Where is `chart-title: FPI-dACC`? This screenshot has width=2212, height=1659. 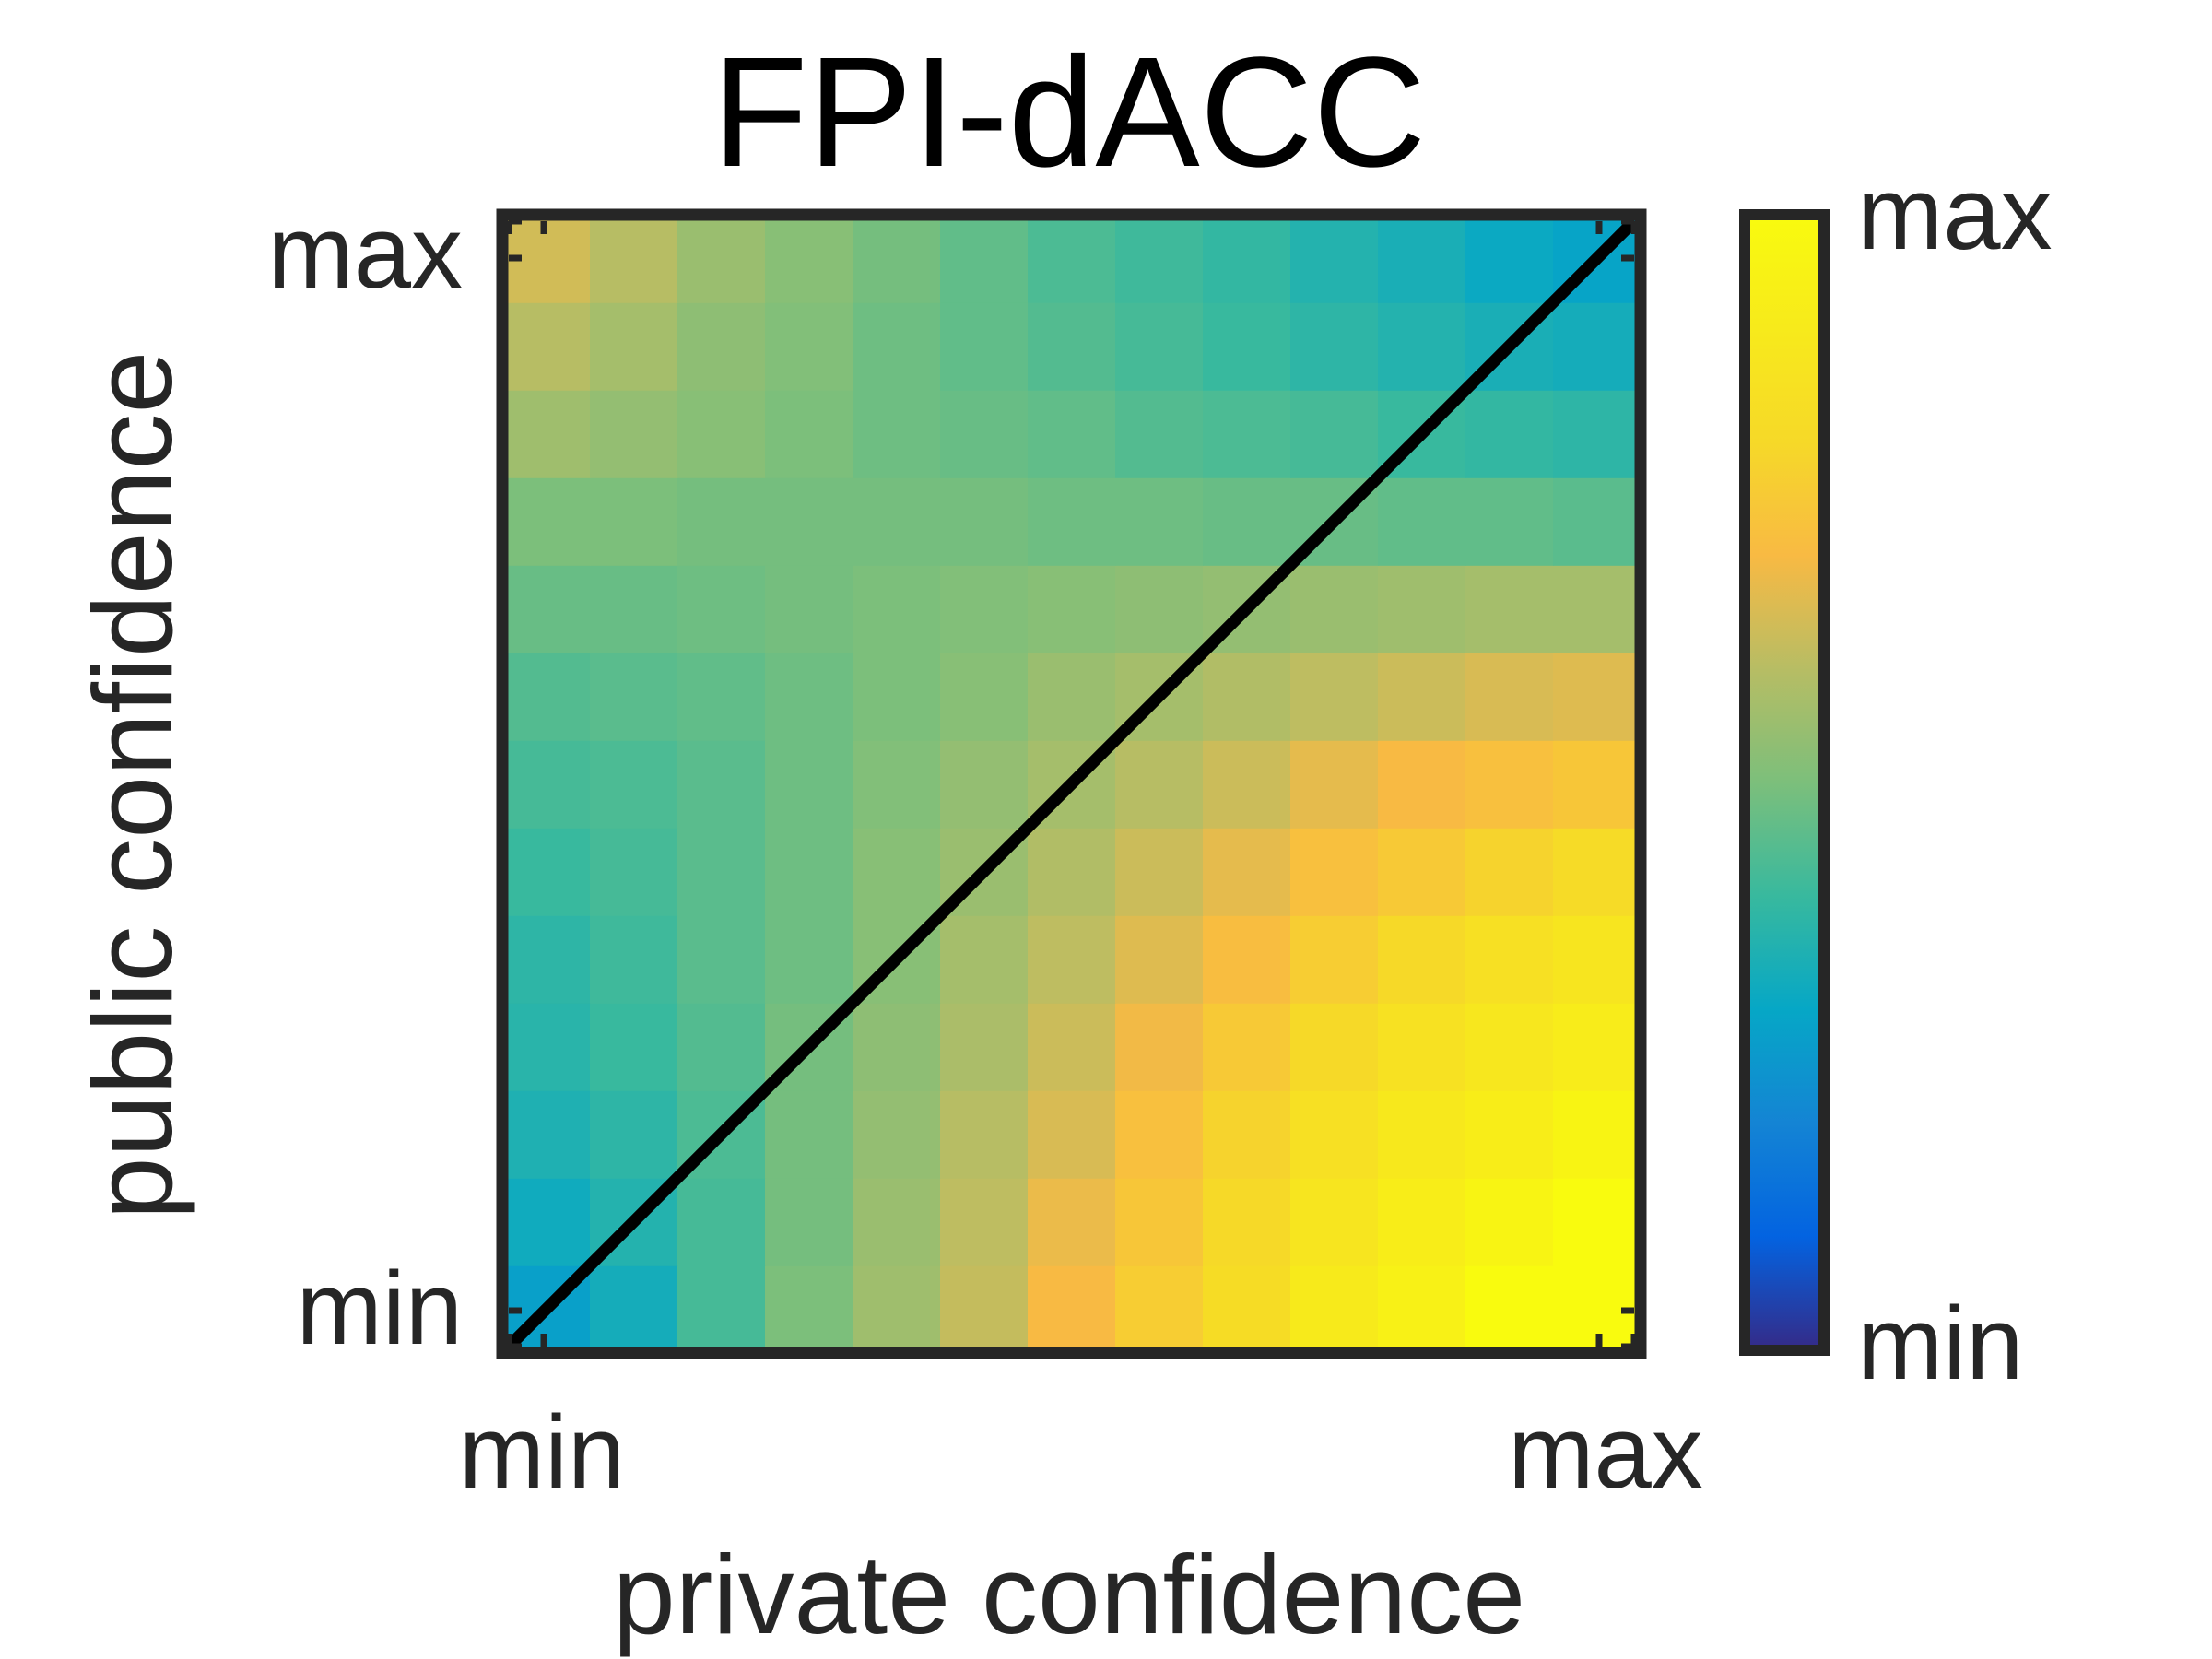
chart-title: FPI-dACC is located at coordinates (1069, 112).